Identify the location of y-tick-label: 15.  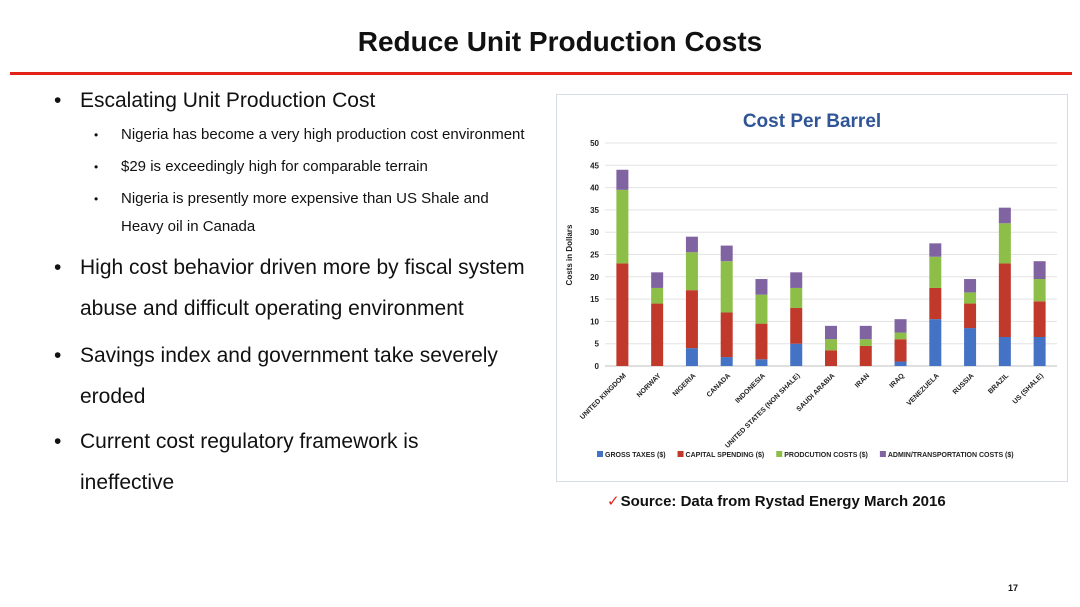
(594, 299).